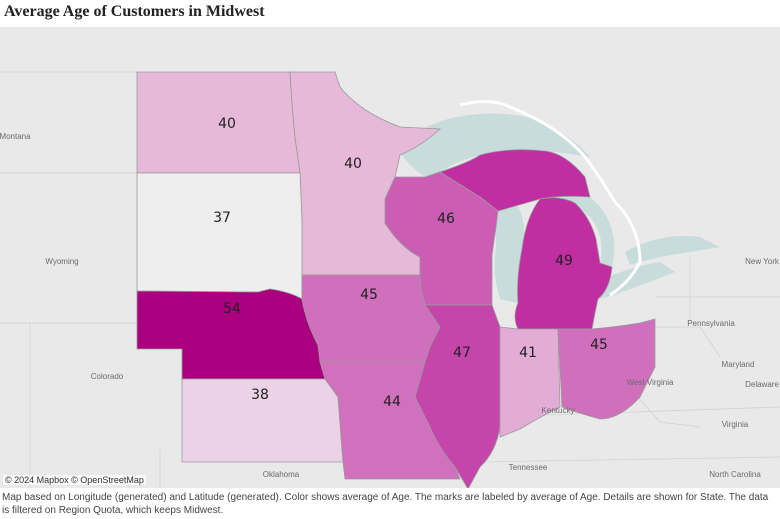 The width and height of the screenshot is (780, 519). What do you see at coordinates (392, 402) in the screenshot?
I see `state-label-missouri: 44` at bounding box center [392, 402].